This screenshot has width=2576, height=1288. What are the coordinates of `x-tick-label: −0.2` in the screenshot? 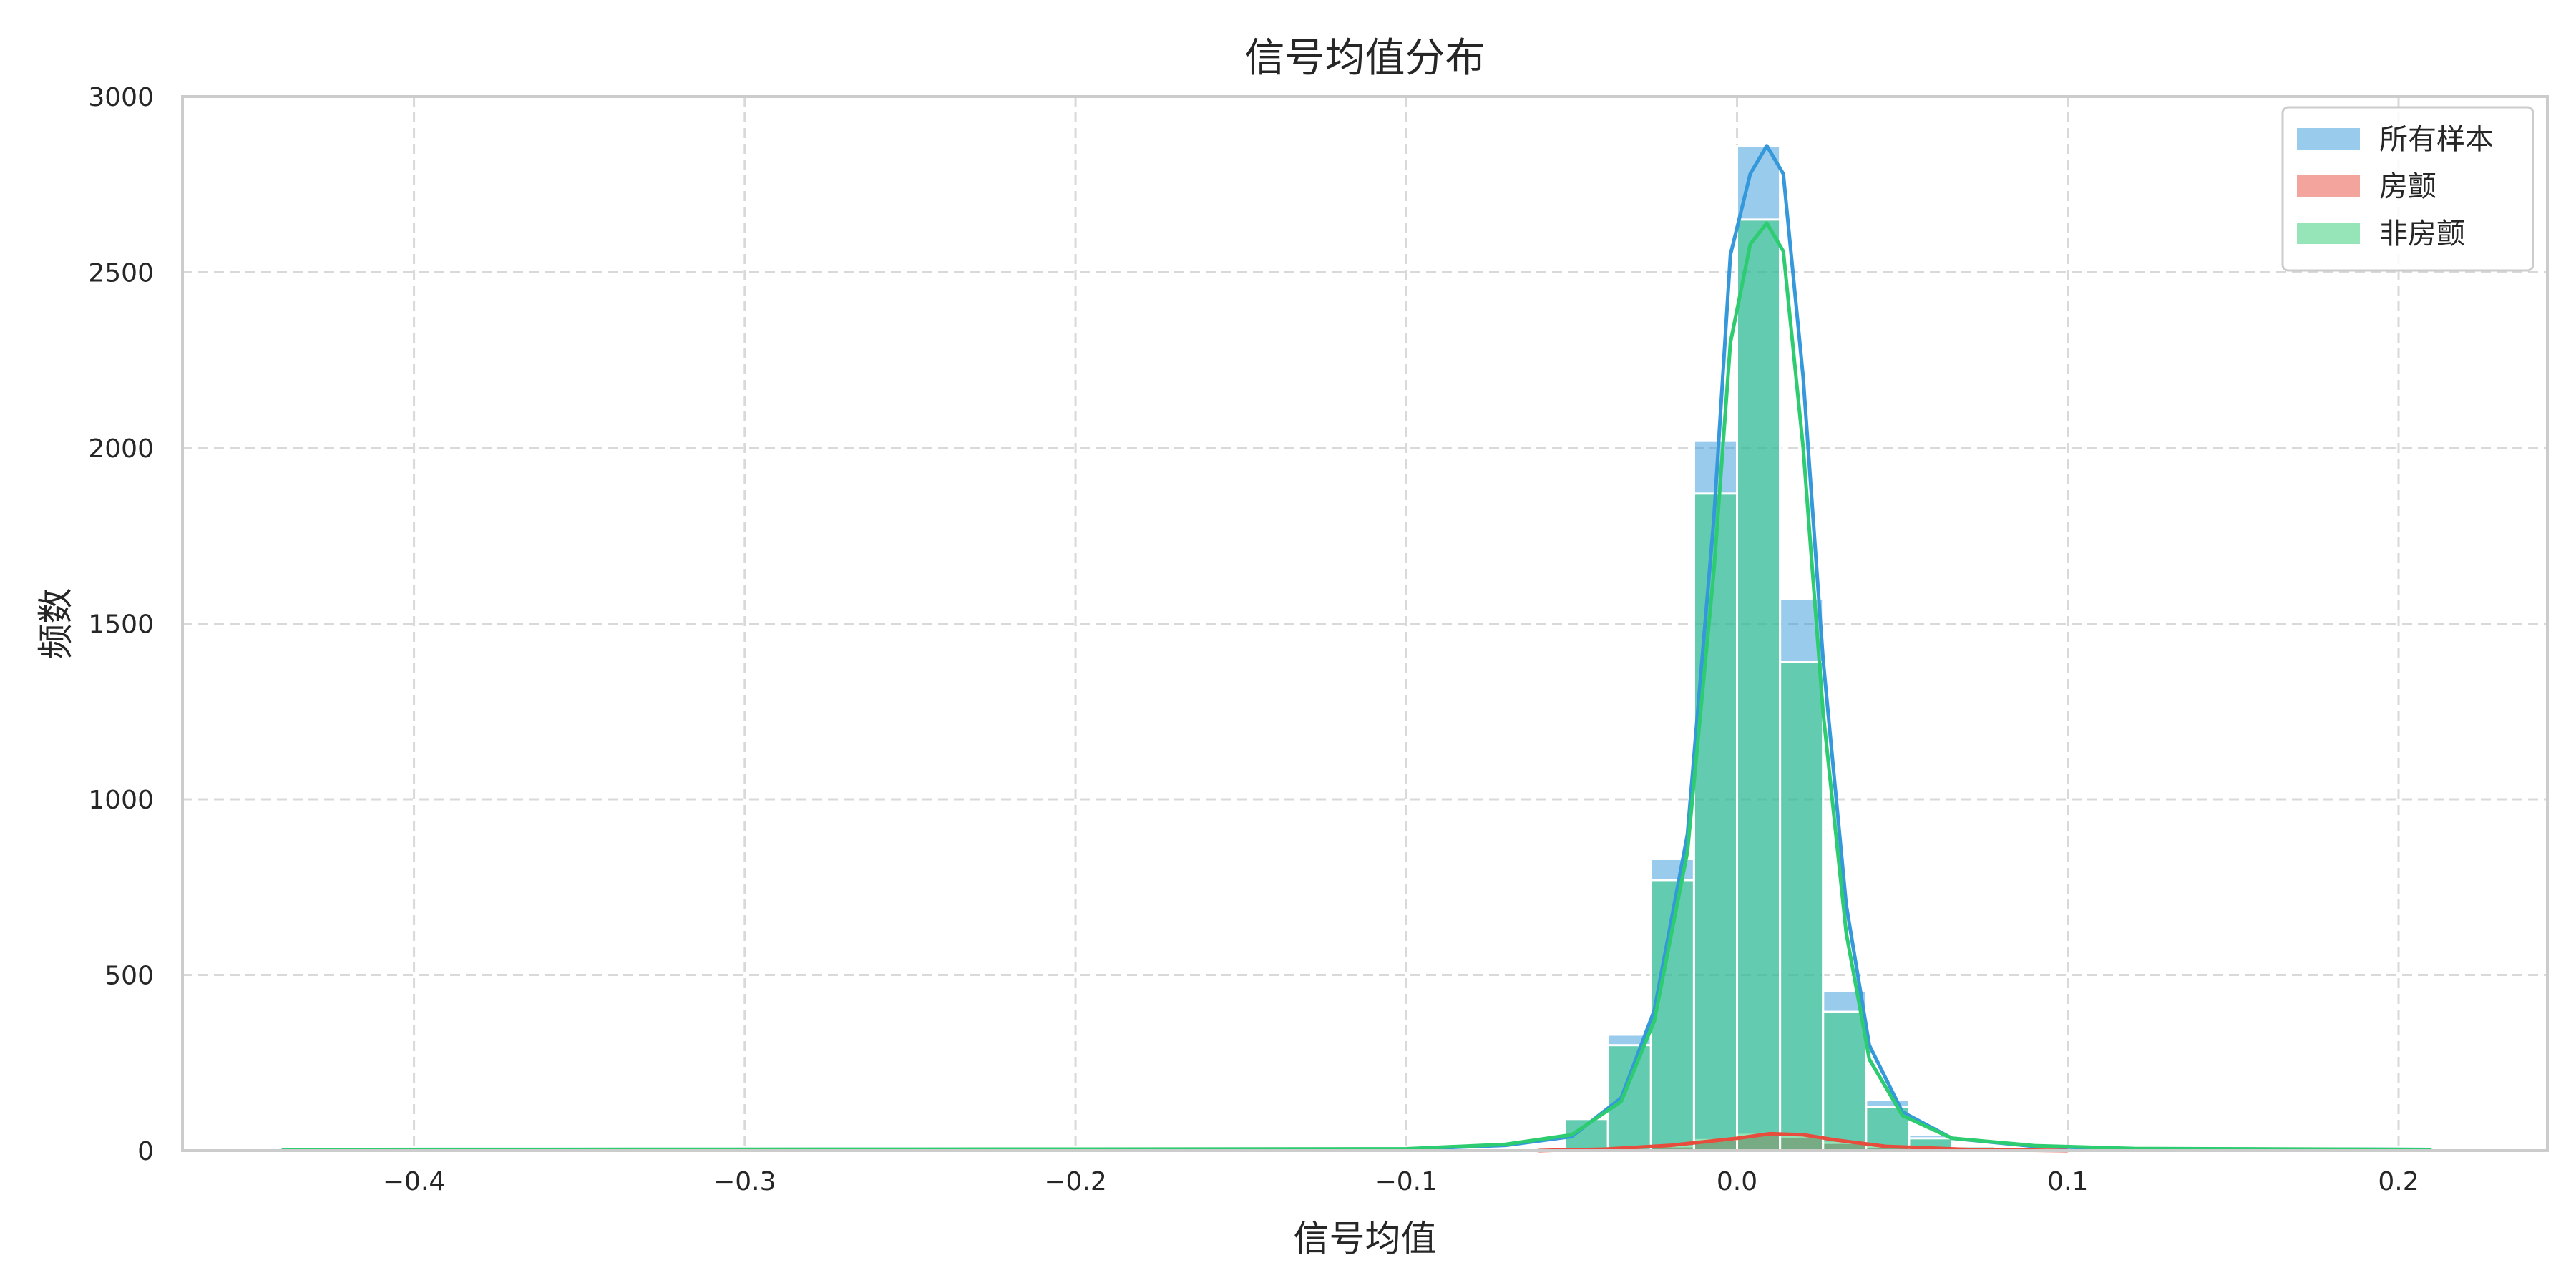 It's located at (1075, 1181).